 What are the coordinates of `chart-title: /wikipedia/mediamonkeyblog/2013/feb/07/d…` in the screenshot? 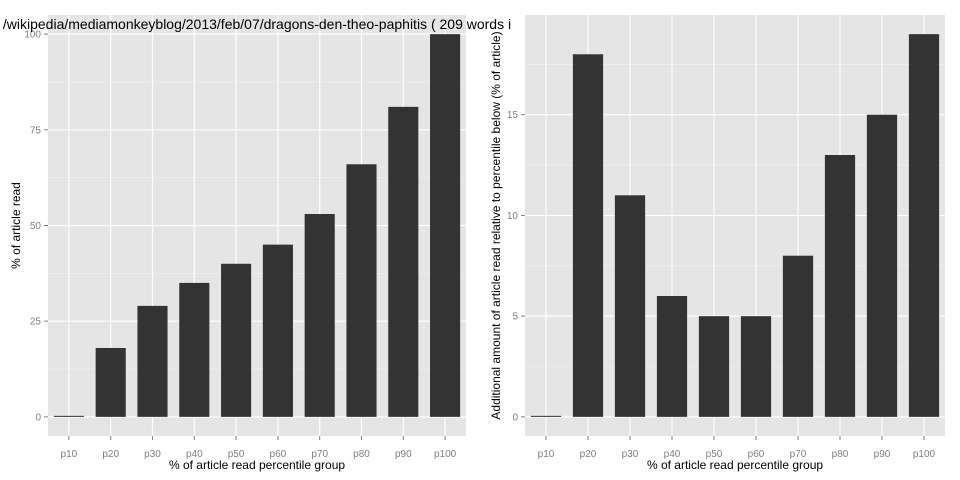 It's located at (257, 24).